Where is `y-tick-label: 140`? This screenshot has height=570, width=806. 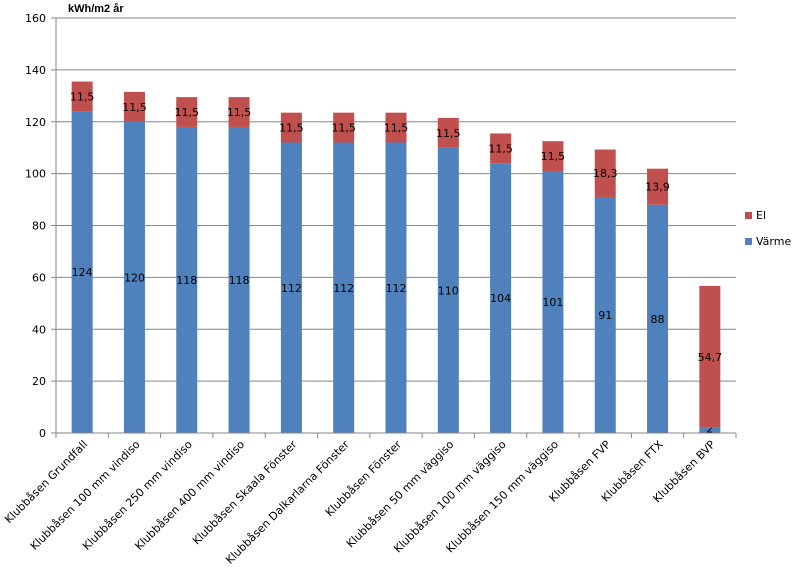 y-tick-label: 140 is located at coordinates (35, 70).